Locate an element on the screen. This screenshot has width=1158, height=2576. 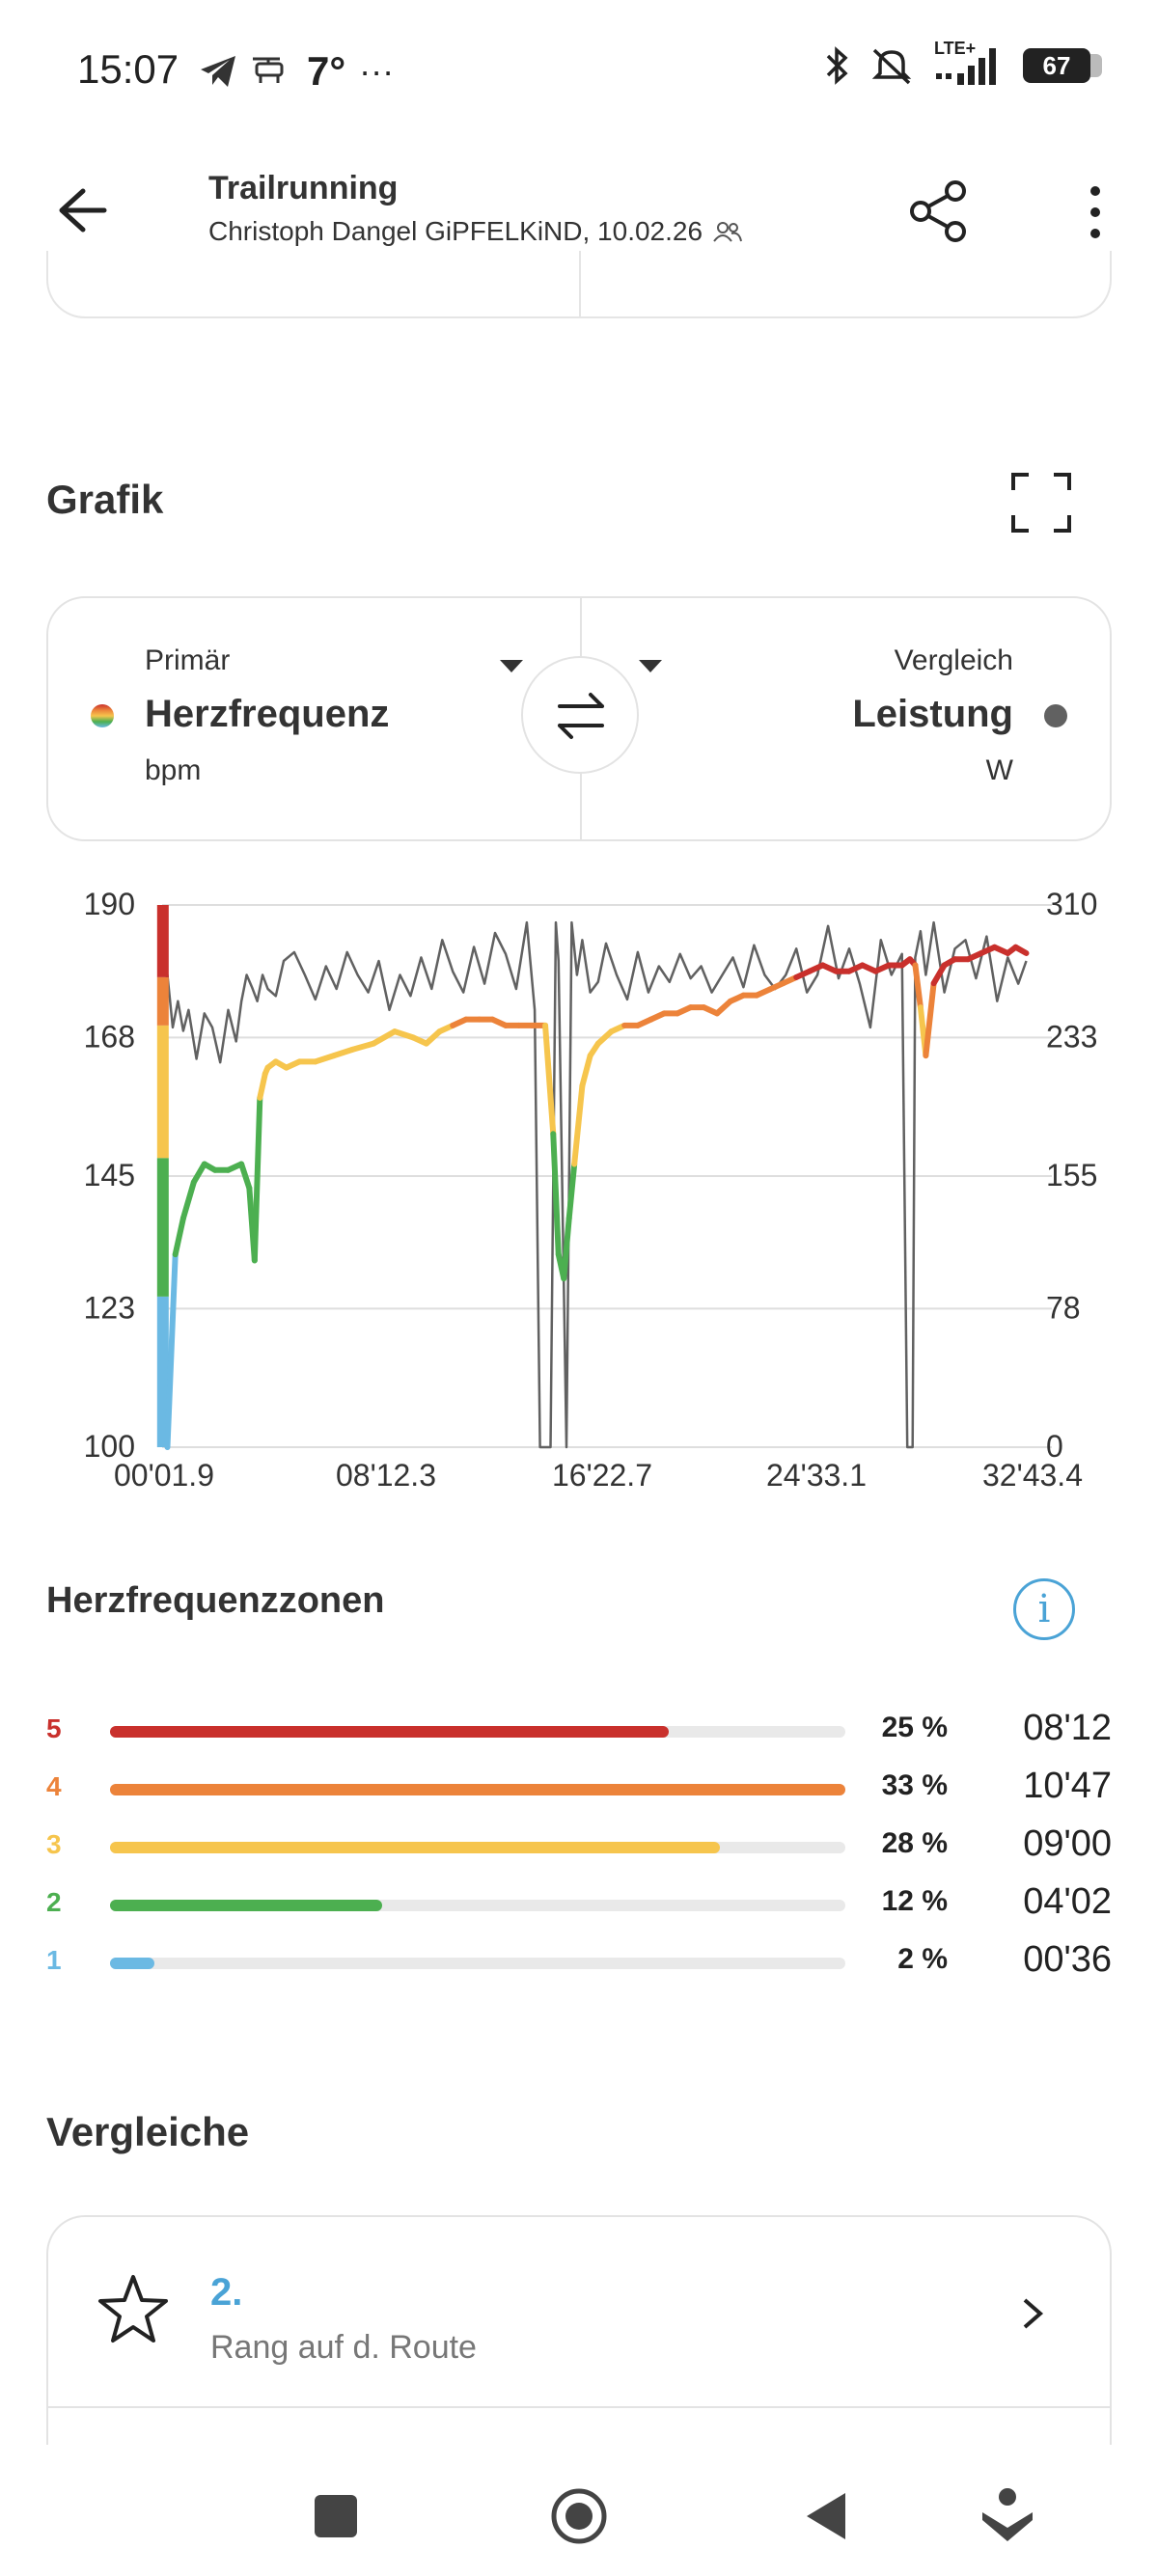
activity-subtitle-text: Christoph Dangel GiPFELKiND, 10.02.26 is located at coordinates (455, 231).